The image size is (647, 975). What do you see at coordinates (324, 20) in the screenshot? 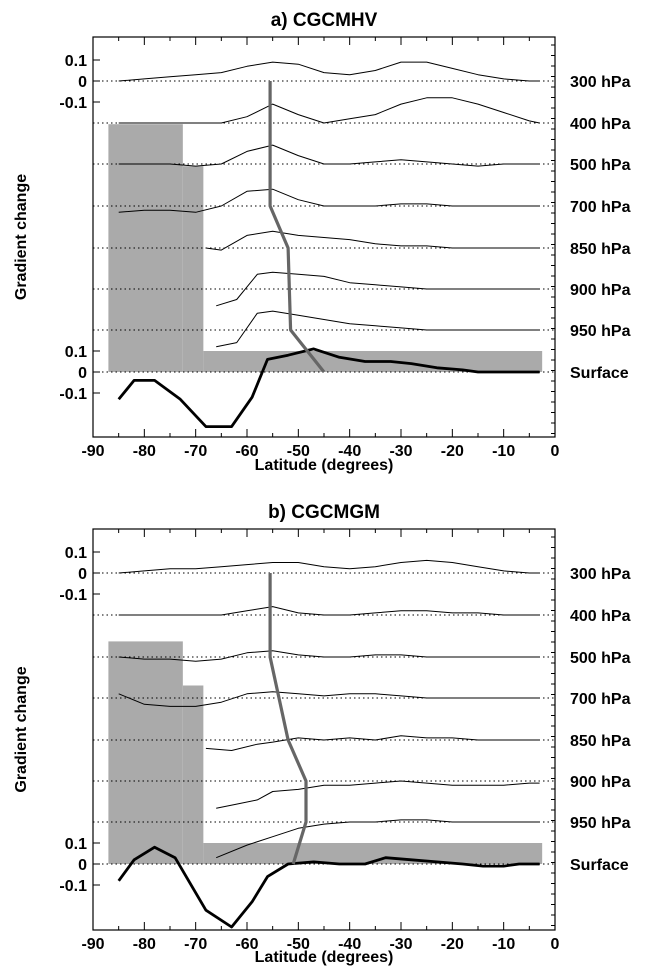
I see `chart-title: a) CGCMHV` at bounding box center [324, 20].